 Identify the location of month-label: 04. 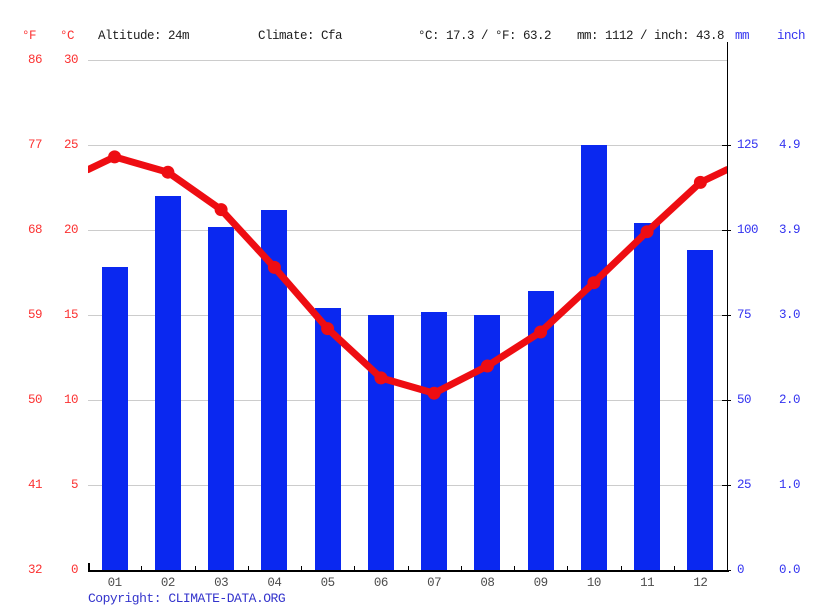
(274, 583).